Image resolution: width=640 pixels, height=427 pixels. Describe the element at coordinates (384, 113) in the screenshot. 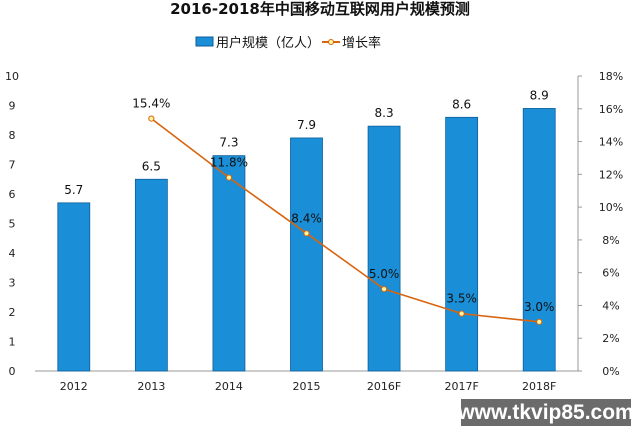

I see `bar-value-label: 8.3` at that location.